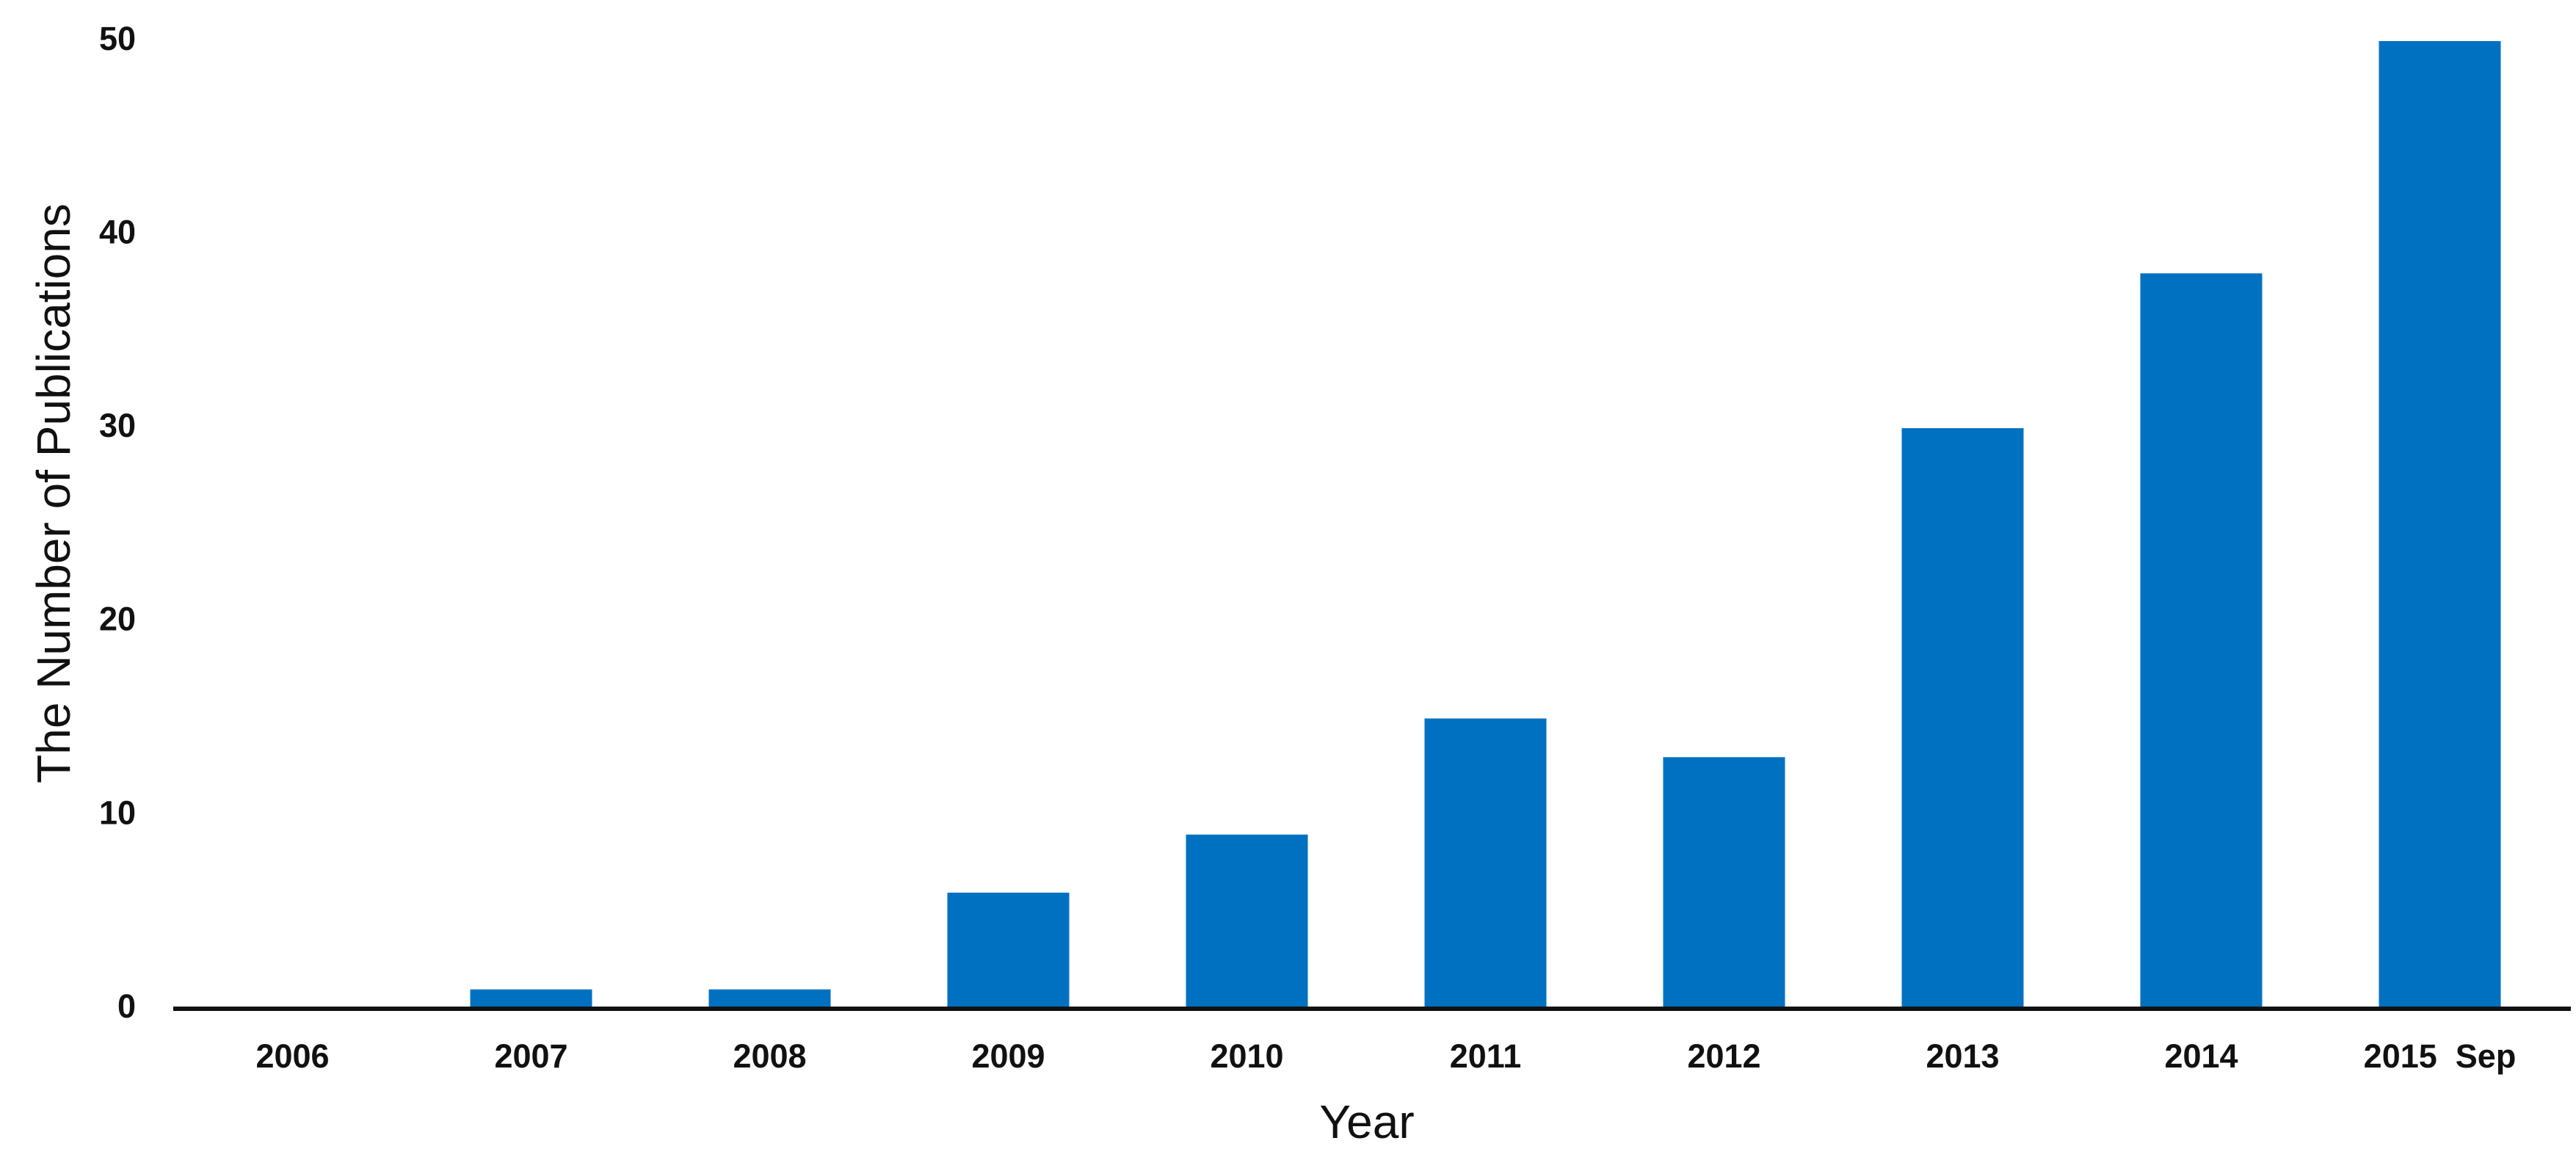 This screenshot has width=2576, height=1160. I want to click on x-tick-label: 2012, so click(1724, 1056).